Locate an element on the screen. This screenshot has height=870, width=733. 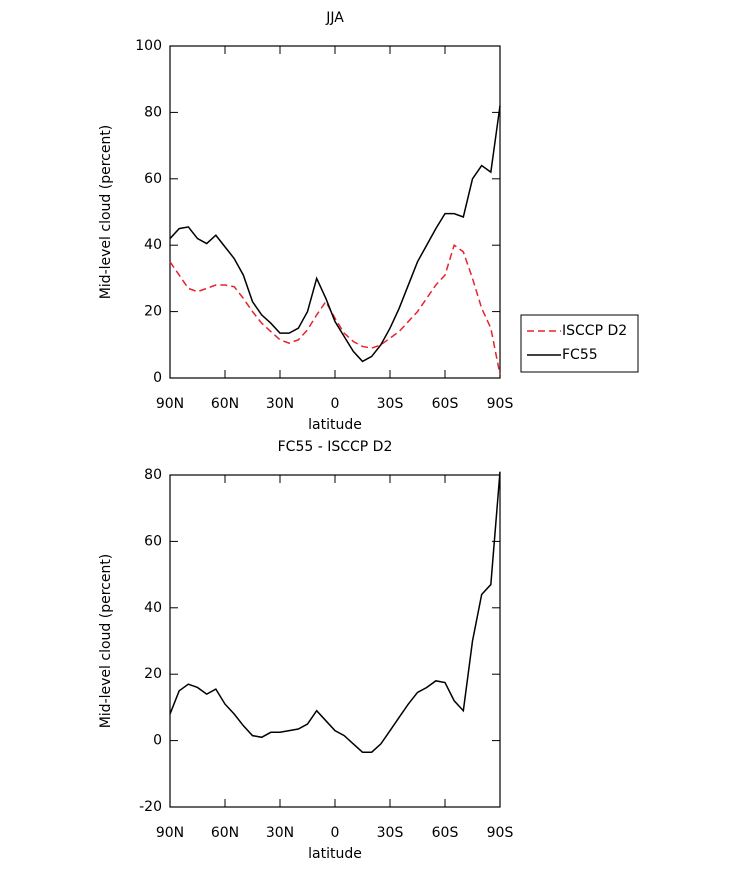
legend-label: FC55 is located at coordinates (580, 355).